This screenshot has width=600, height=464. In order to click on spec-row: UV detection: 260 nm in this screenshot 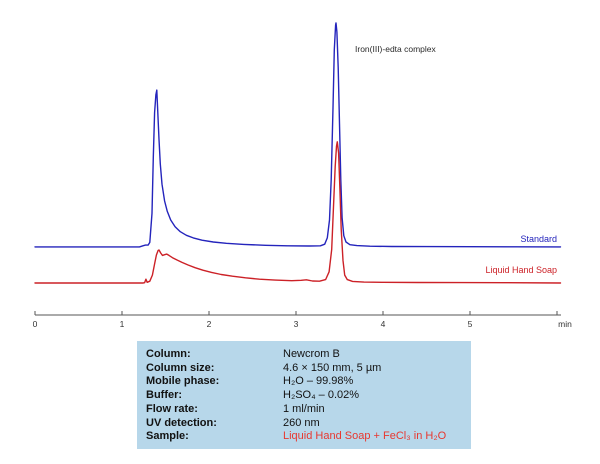, I will do `click(308, 424)`.